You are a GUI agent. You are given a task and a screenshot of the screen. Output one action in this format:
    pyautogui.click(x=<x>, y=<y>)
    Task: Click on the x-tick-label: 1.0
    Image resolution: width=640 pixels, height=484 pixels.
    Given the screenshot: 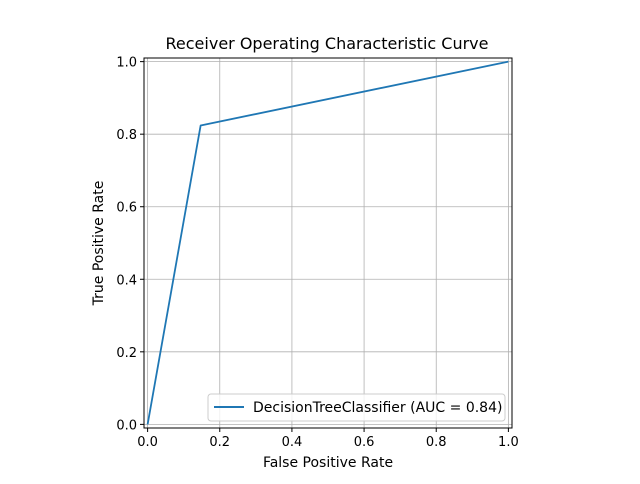 What is the action you would take?
    pyautogui.click(x=508, y=442)
    